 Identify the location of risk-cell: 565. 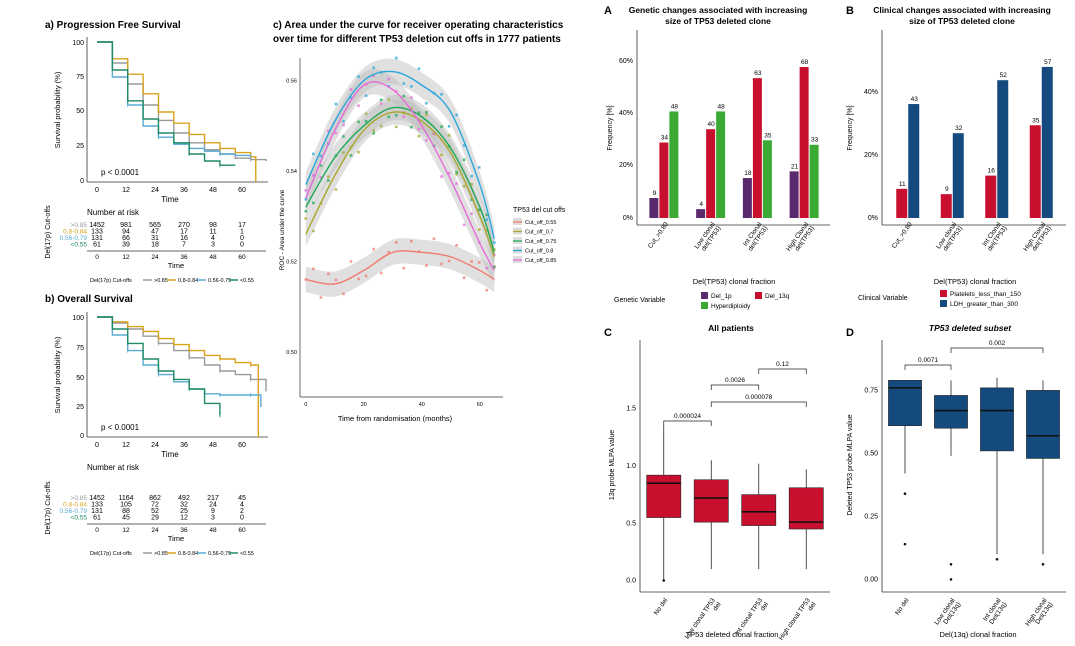
(155, 225).